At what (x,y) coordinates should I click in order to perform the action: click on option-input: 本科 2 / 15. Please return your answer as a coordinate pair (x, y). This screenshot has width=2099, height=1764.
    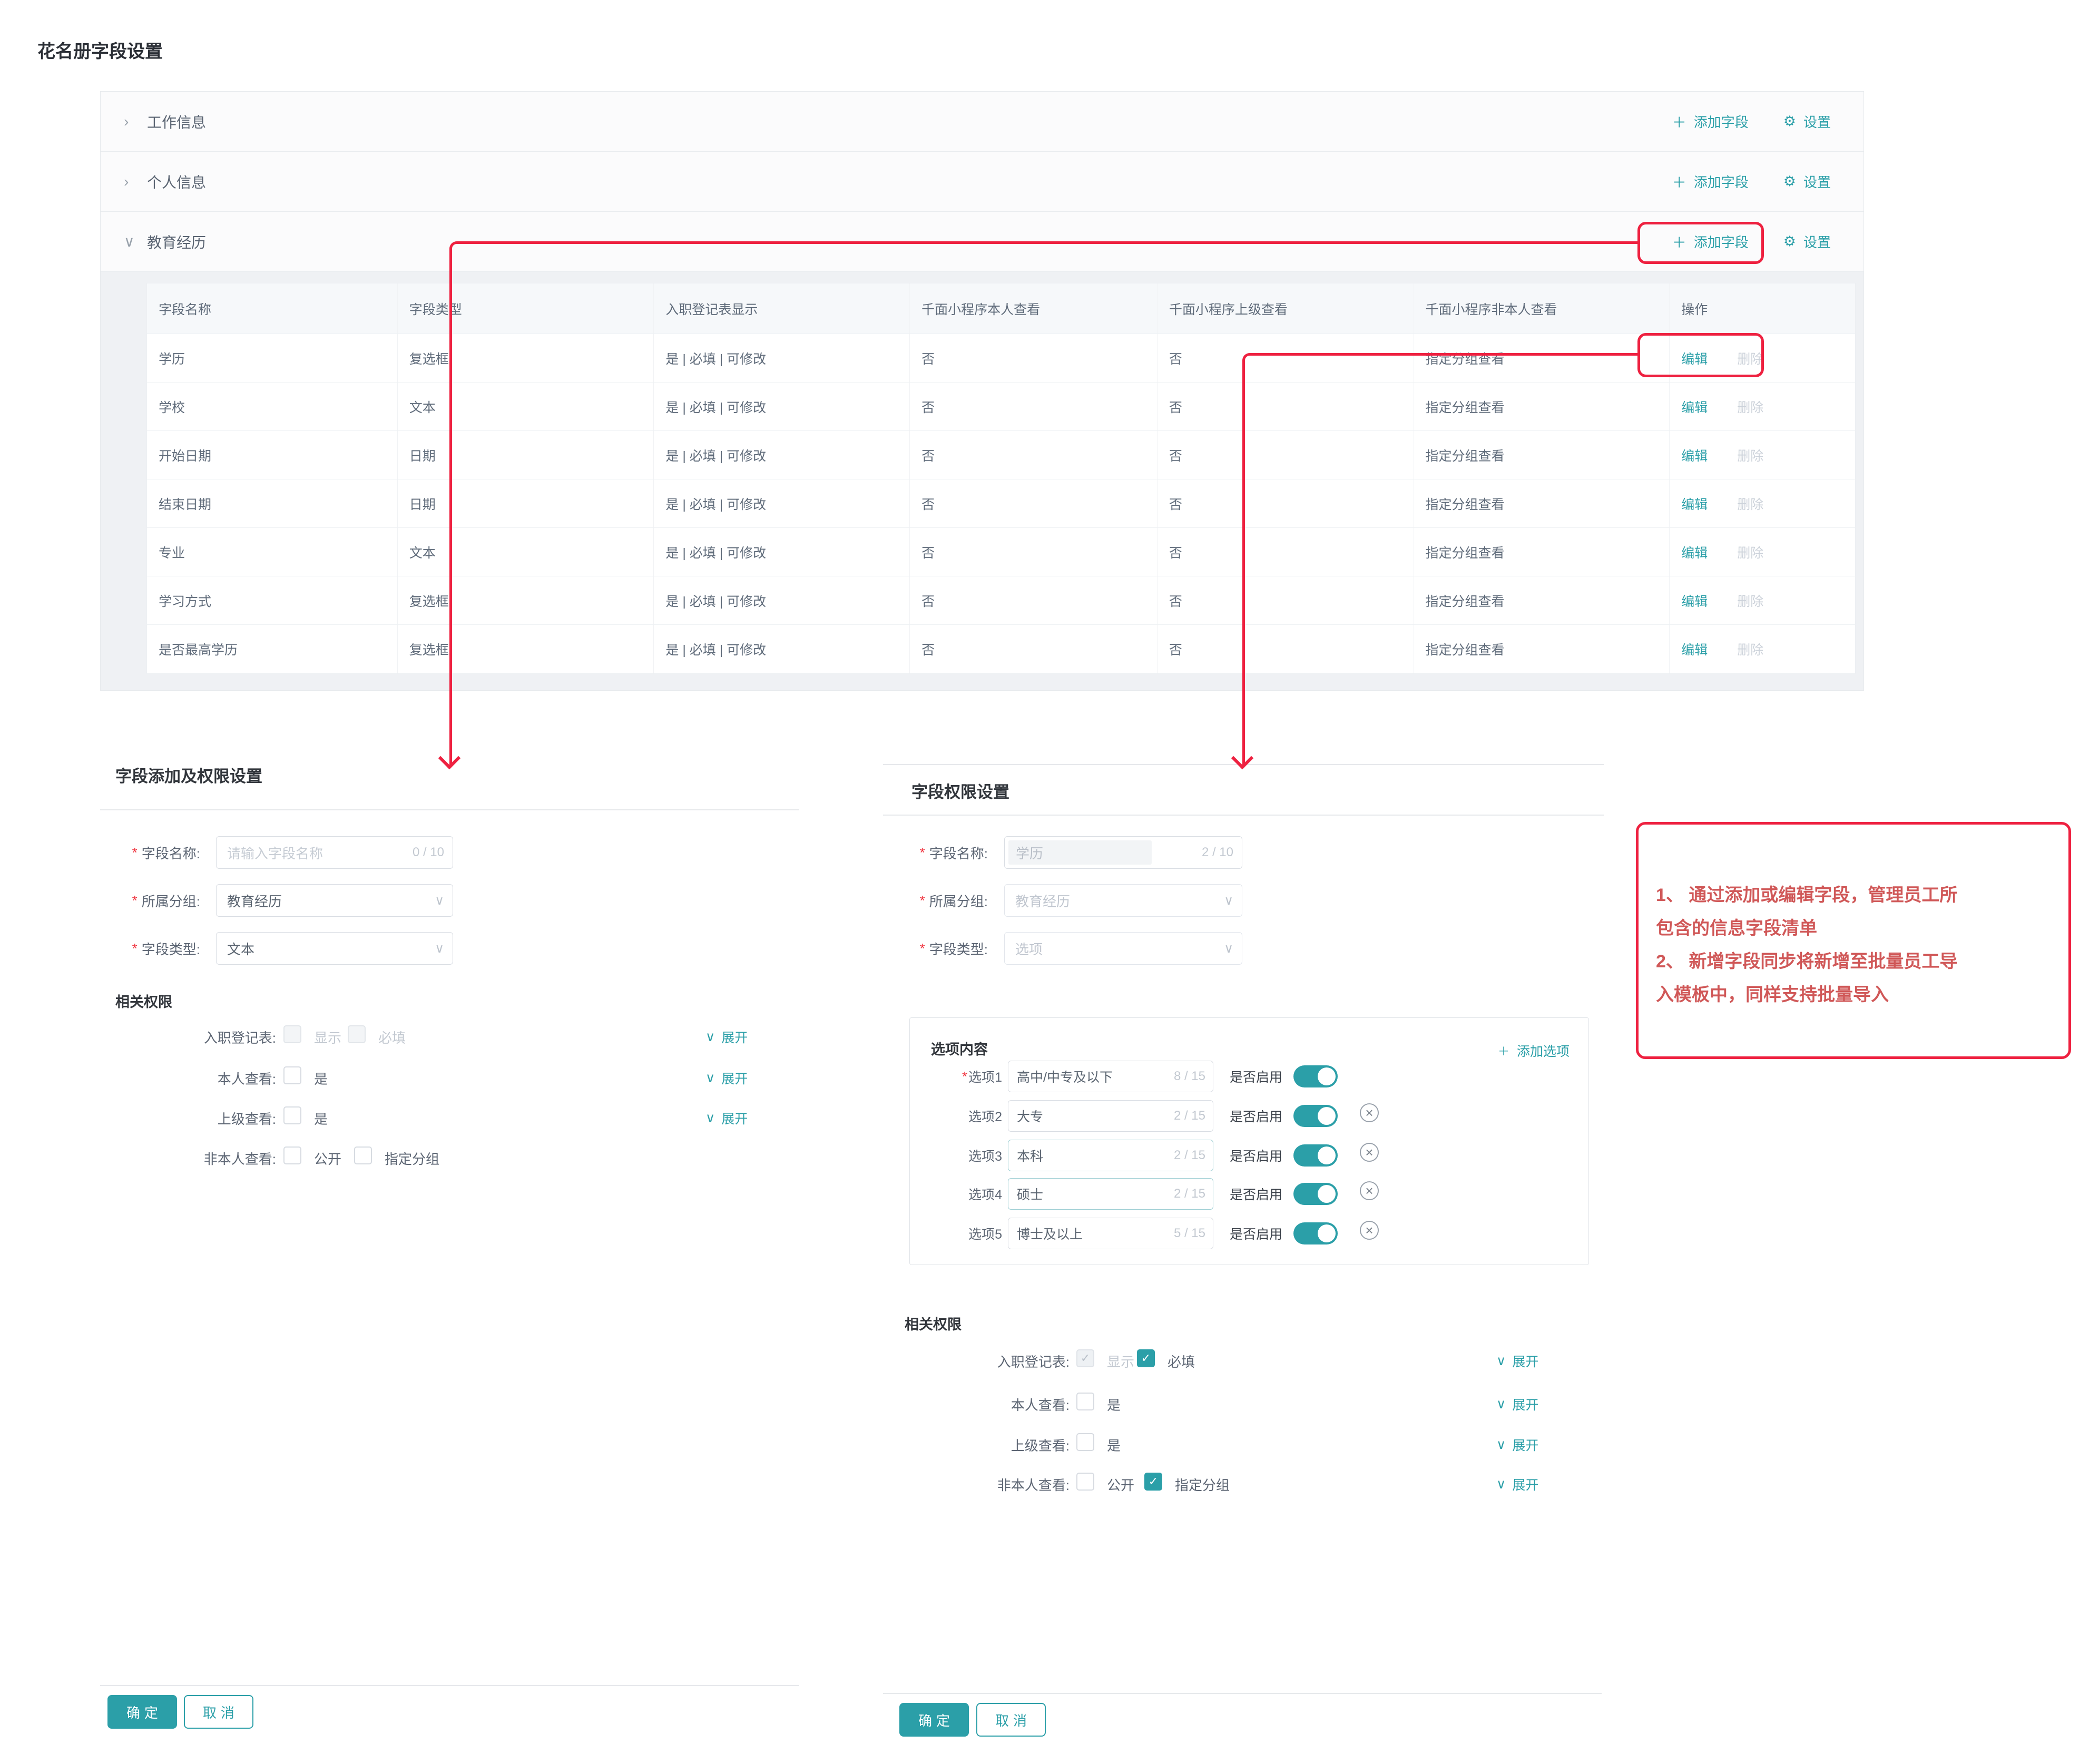
    Looking at the image, I should click on (1110, 1155).